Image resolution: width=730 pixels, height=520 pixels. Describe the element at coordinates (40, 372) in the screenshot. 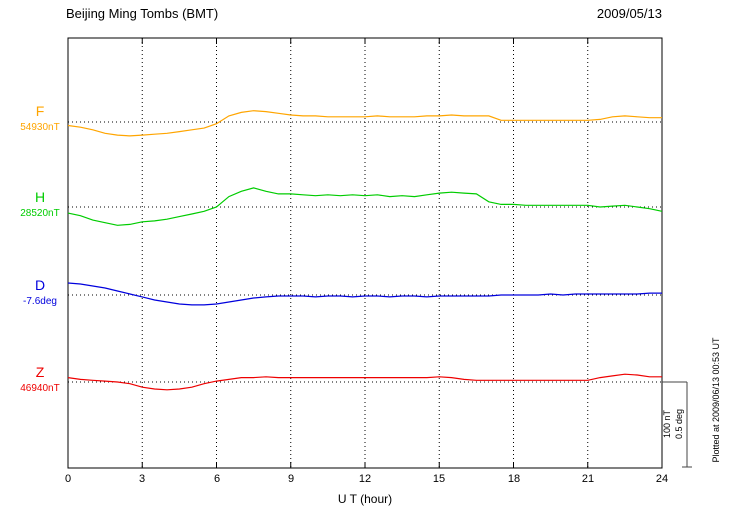

I see `channel-z-symbol: Z` at that location.